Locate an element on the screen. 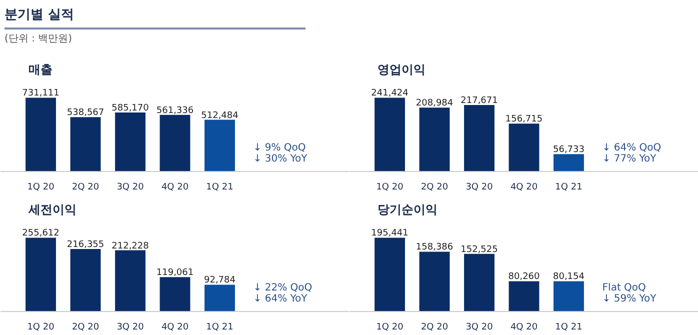  data-label: 241,424 is located at coordinates (390, 93).